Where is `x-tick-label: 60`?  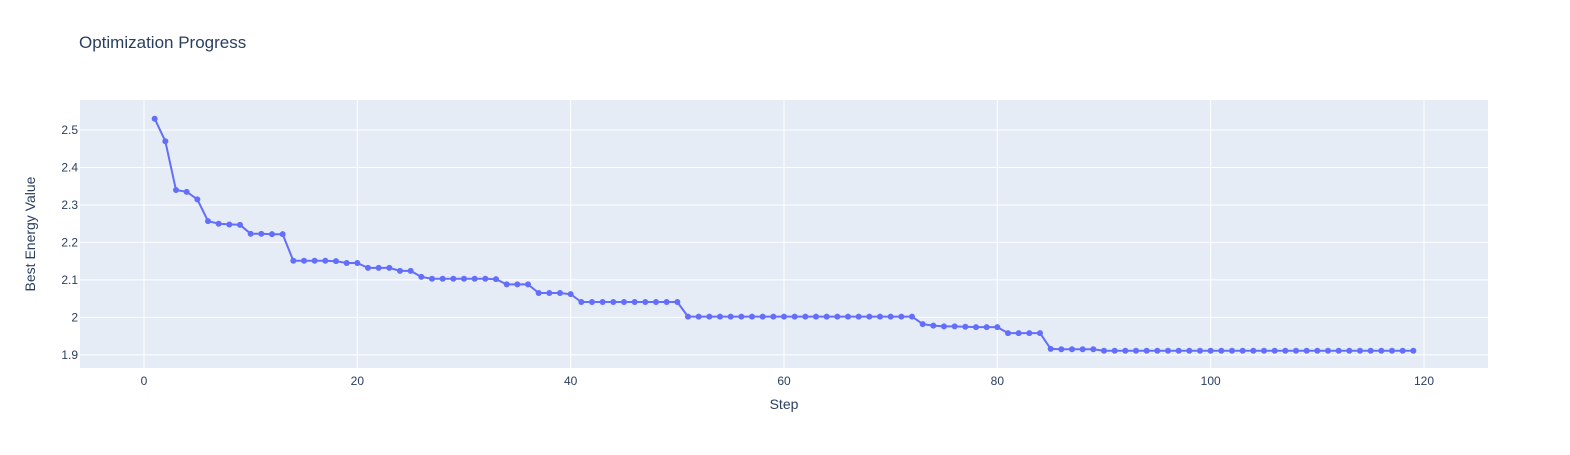 x-tick-label: 60 is located at coordinates (784, 381).